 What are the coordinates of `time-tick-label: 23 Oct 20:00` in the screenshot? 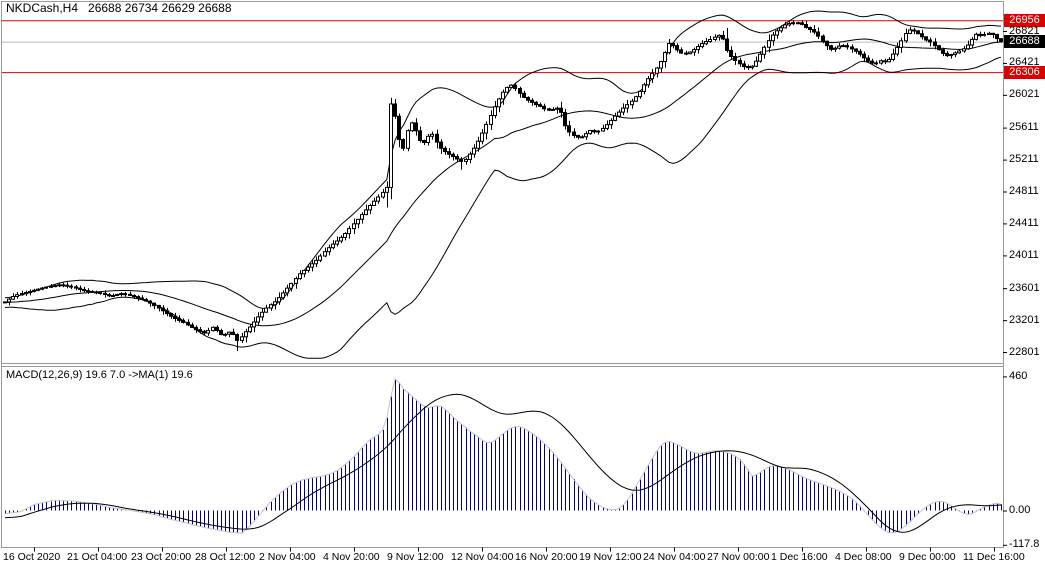 It's located at (161, 557).